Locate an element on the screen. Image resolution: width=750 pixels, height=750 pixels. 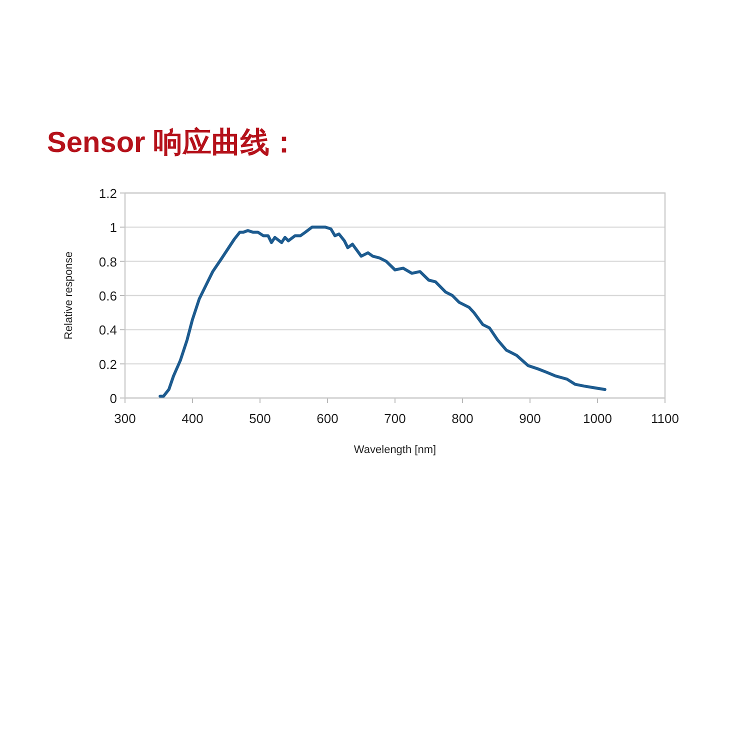
y-tick-label: 0.4 is located at coordinates (107, 330).